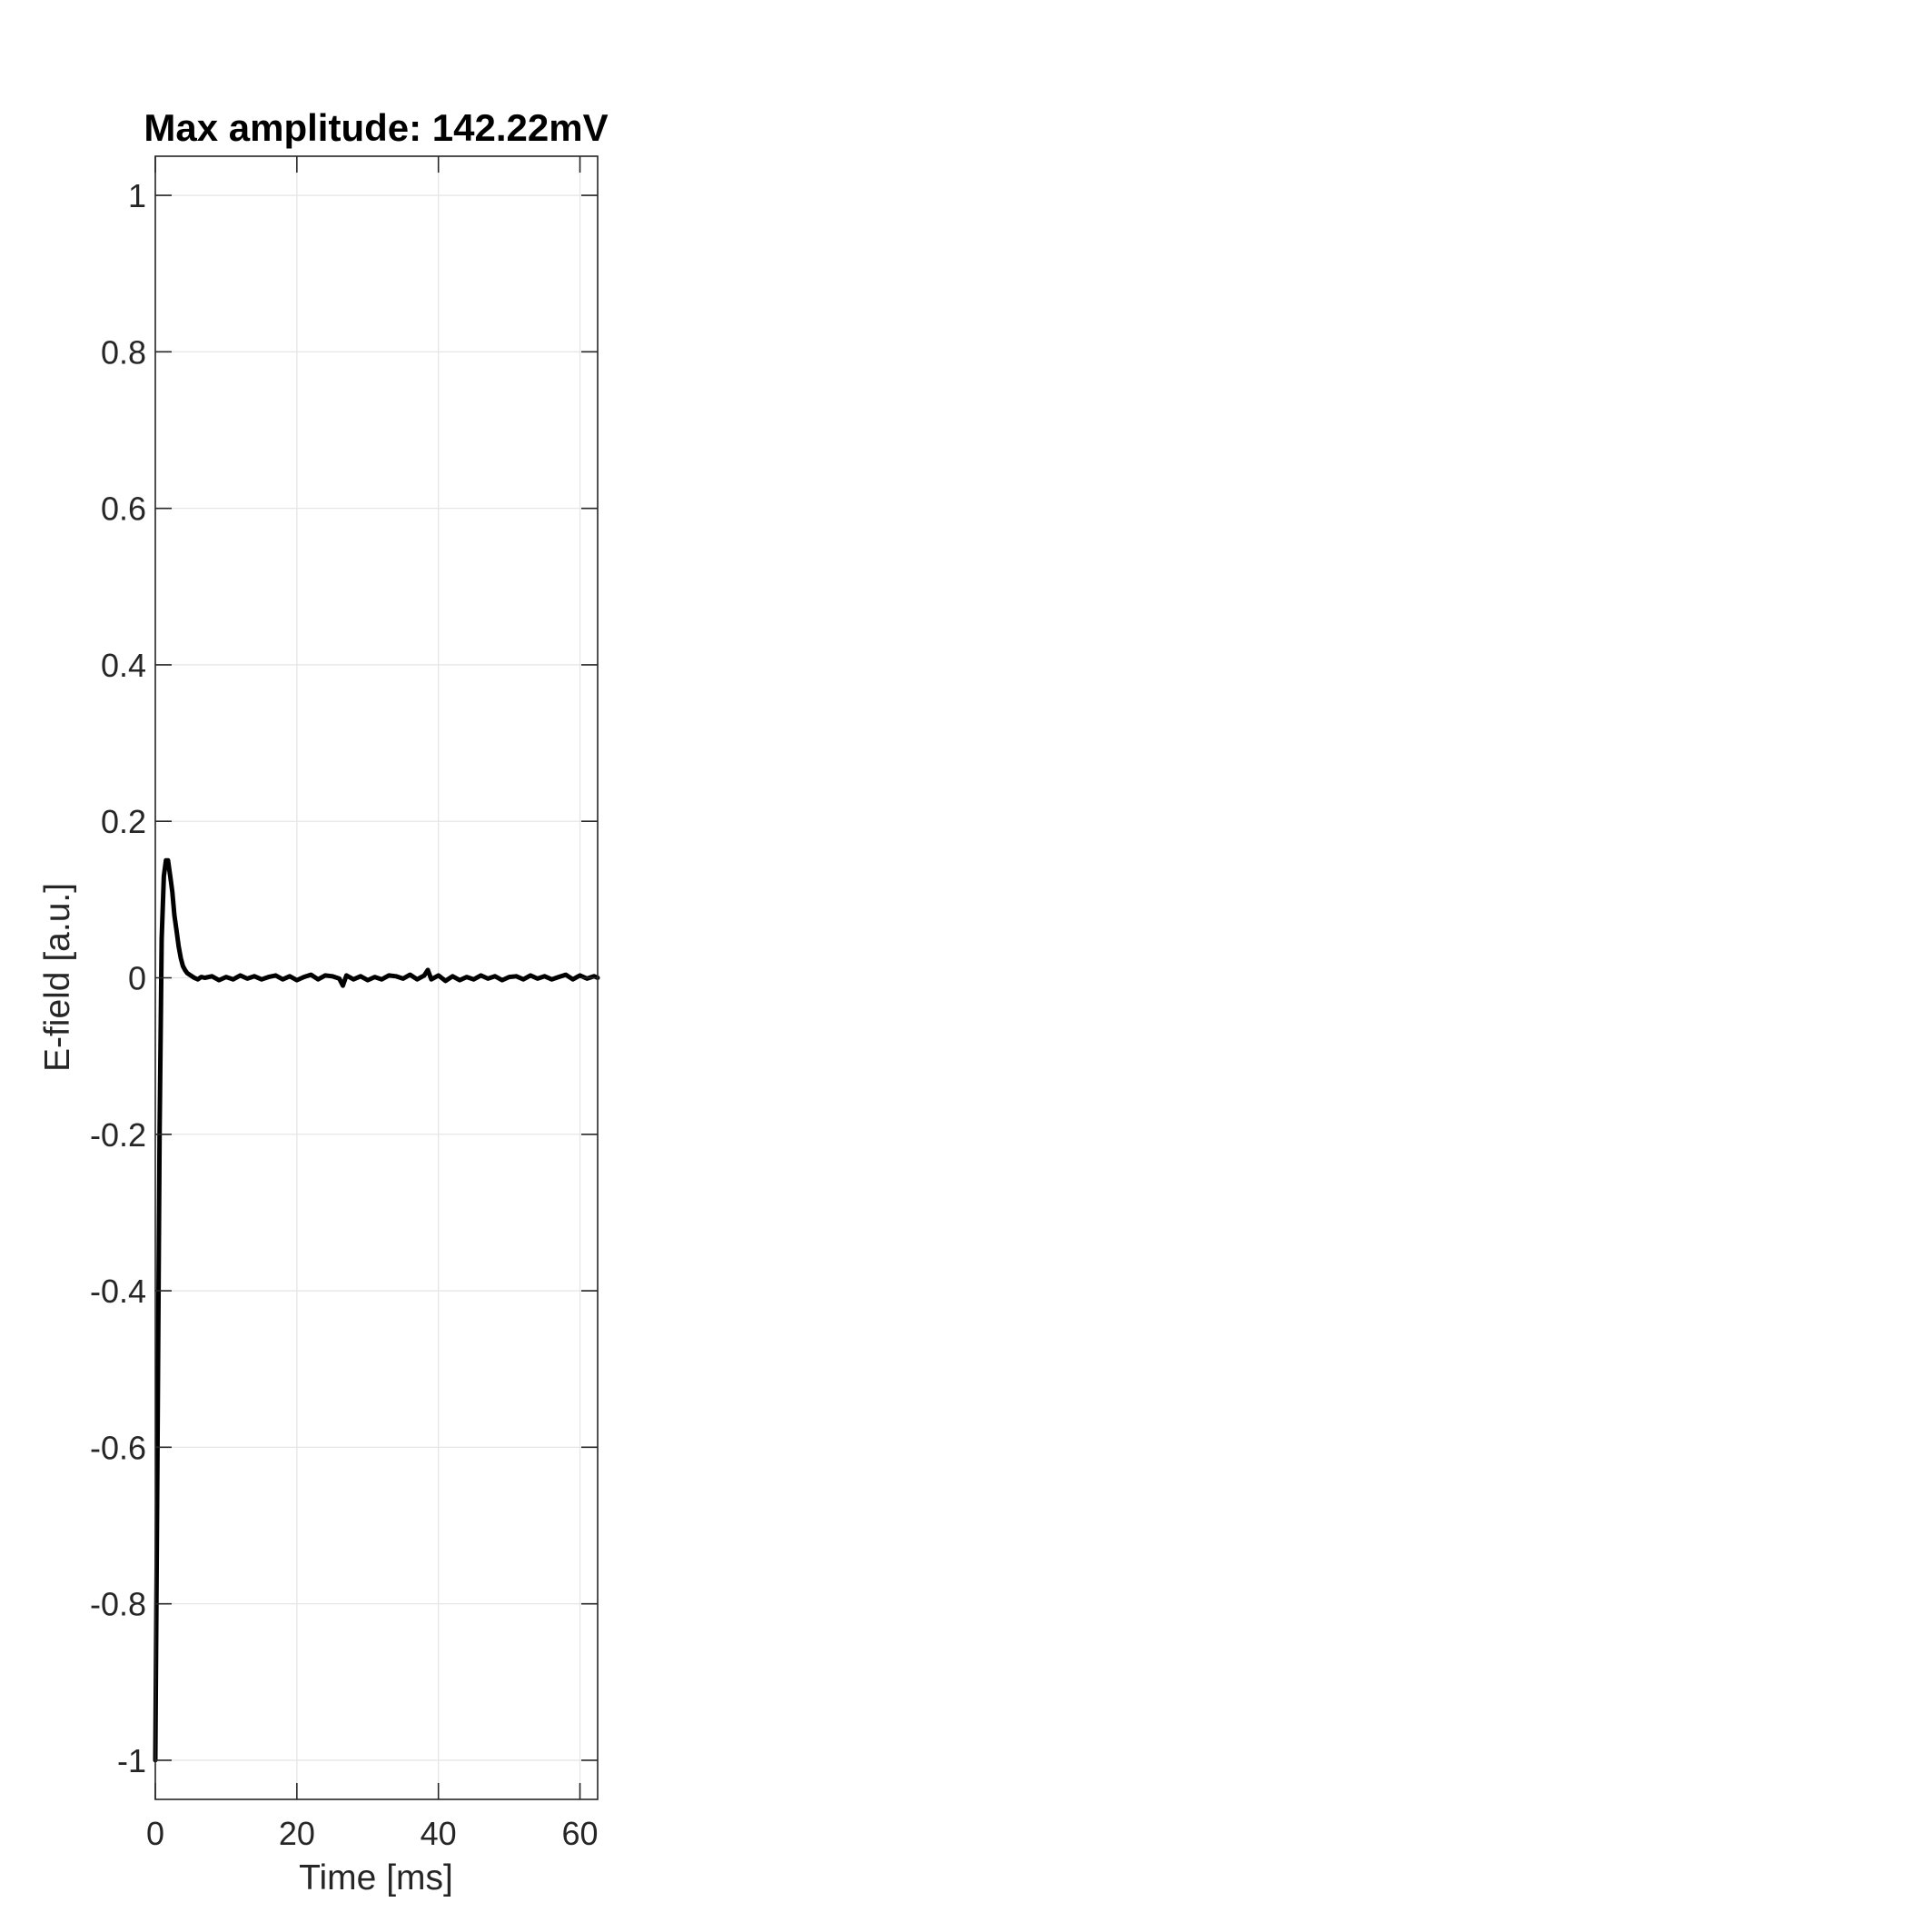  I want to click on y-tick-label: -0.8, so click(118, 1604).